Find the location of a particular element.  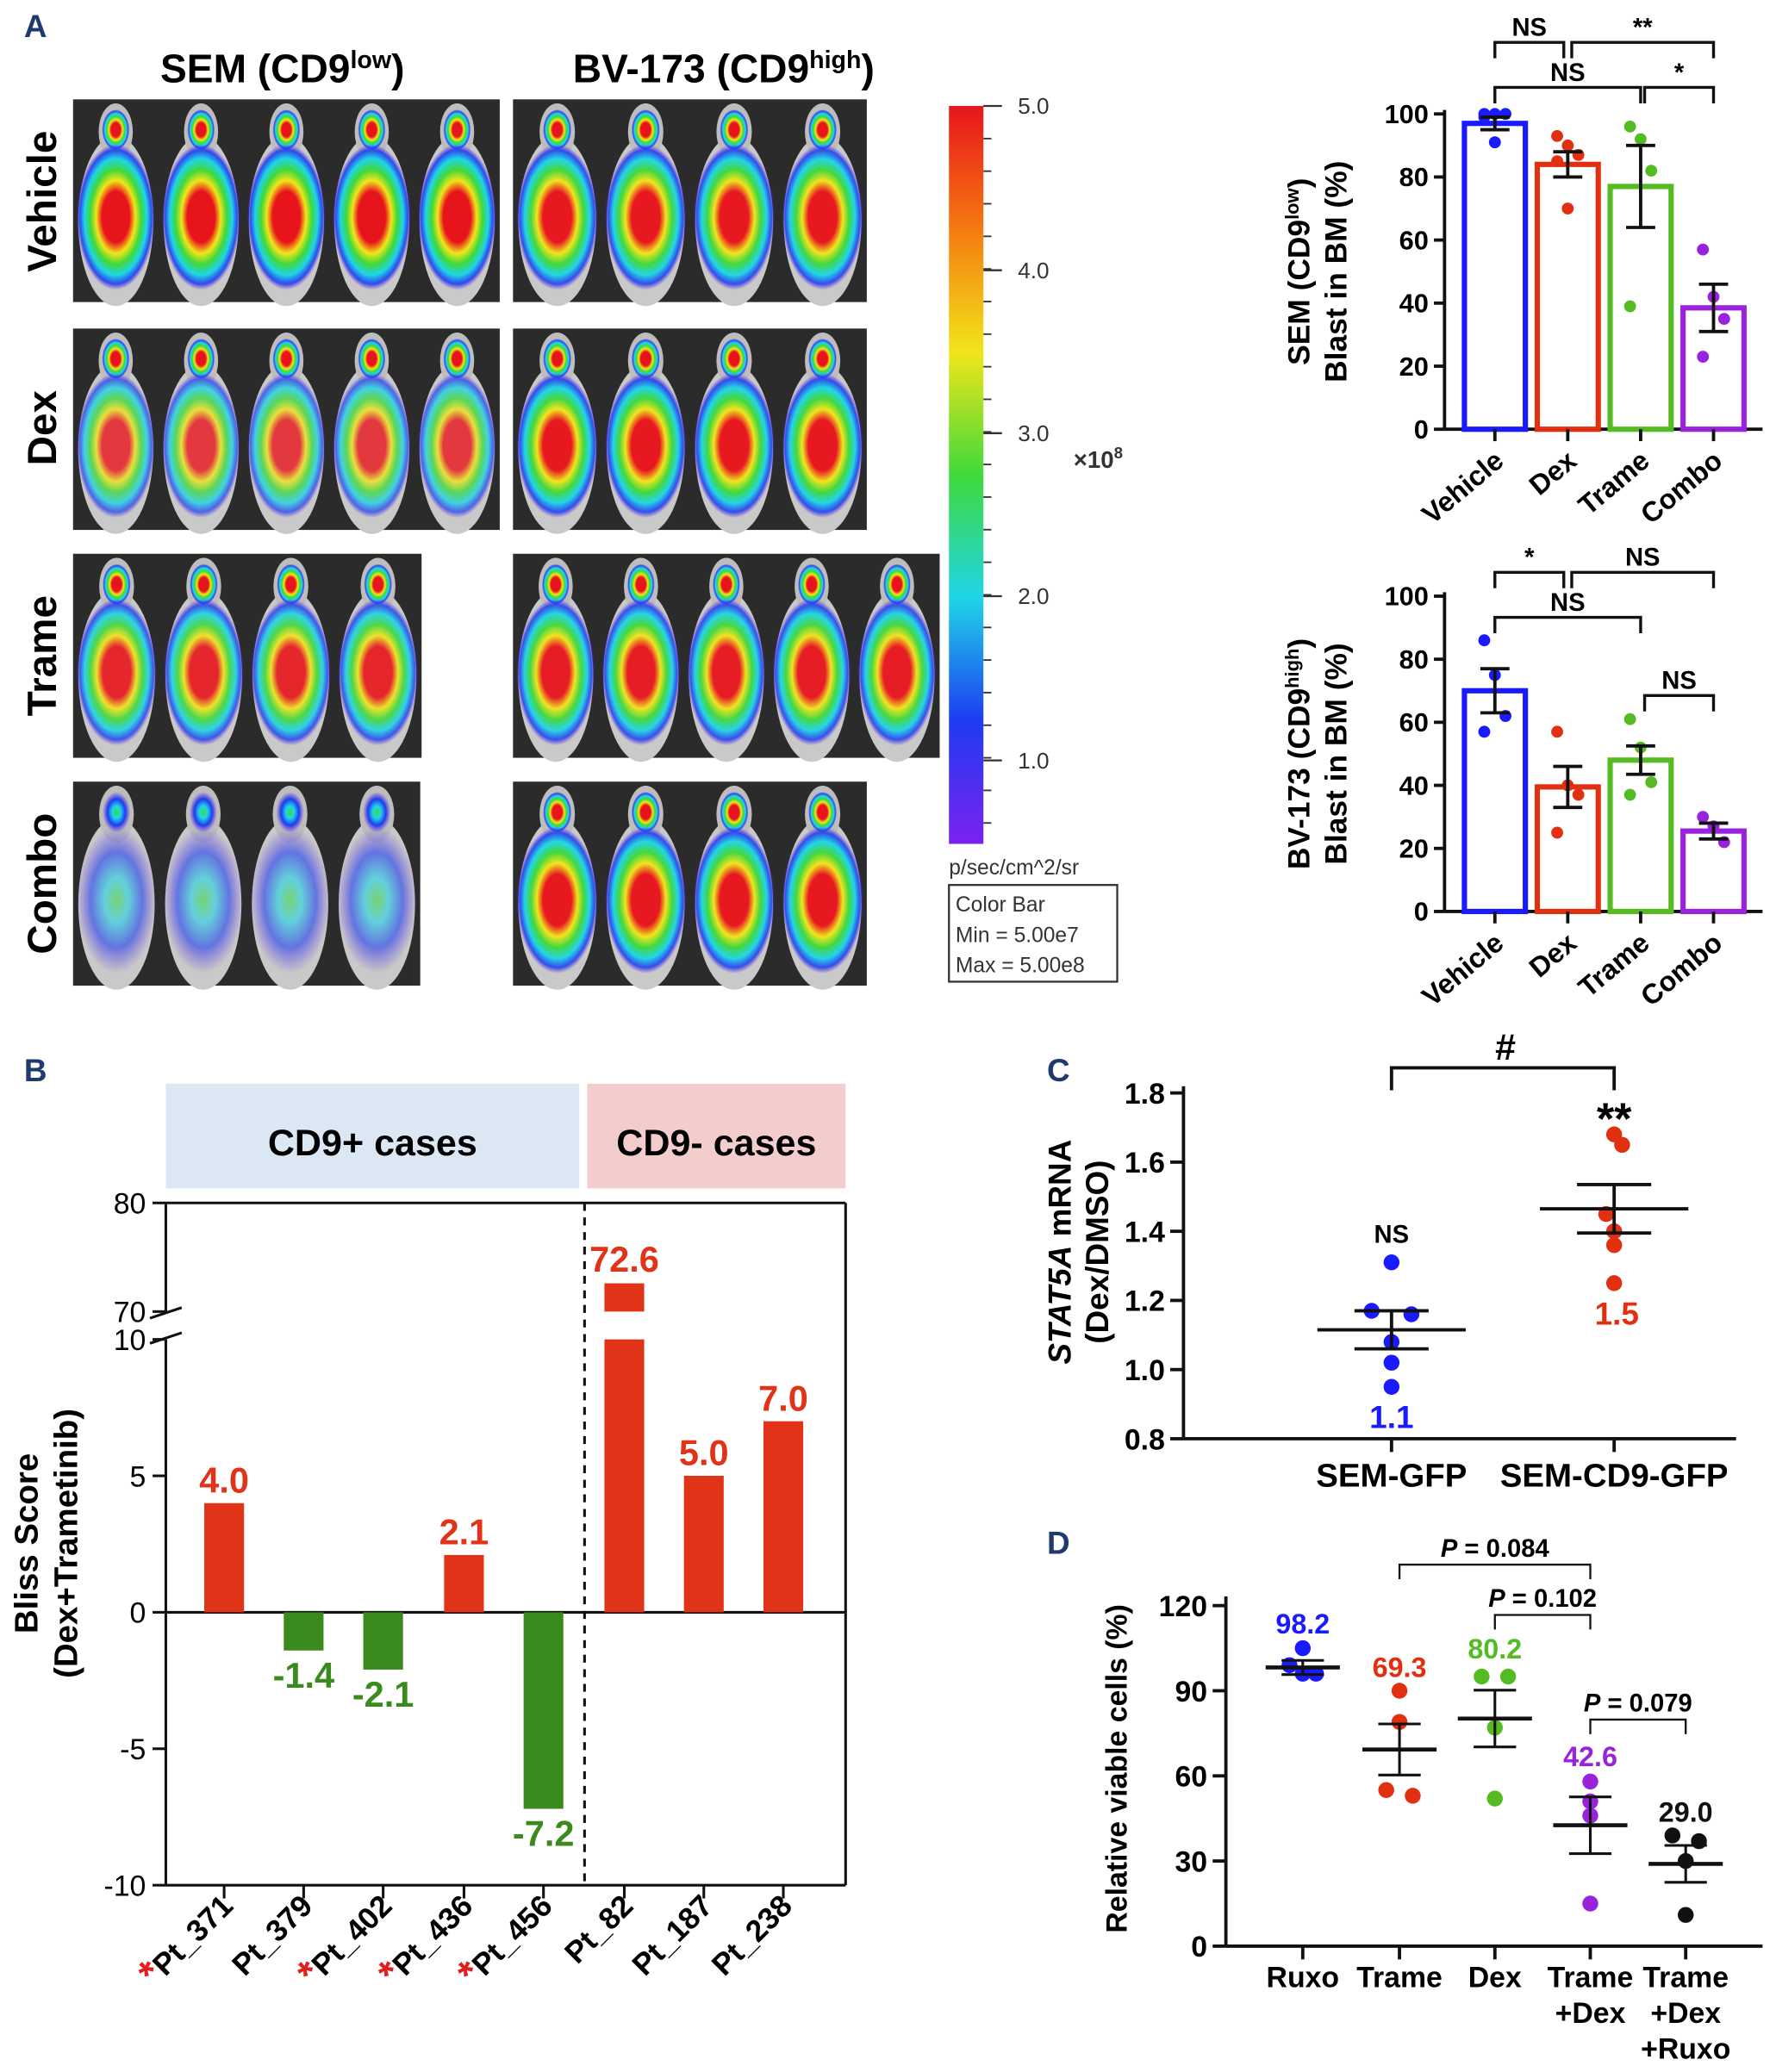

p-value-bracket: P = 0.084 is located at coordinates (1495, 1557).